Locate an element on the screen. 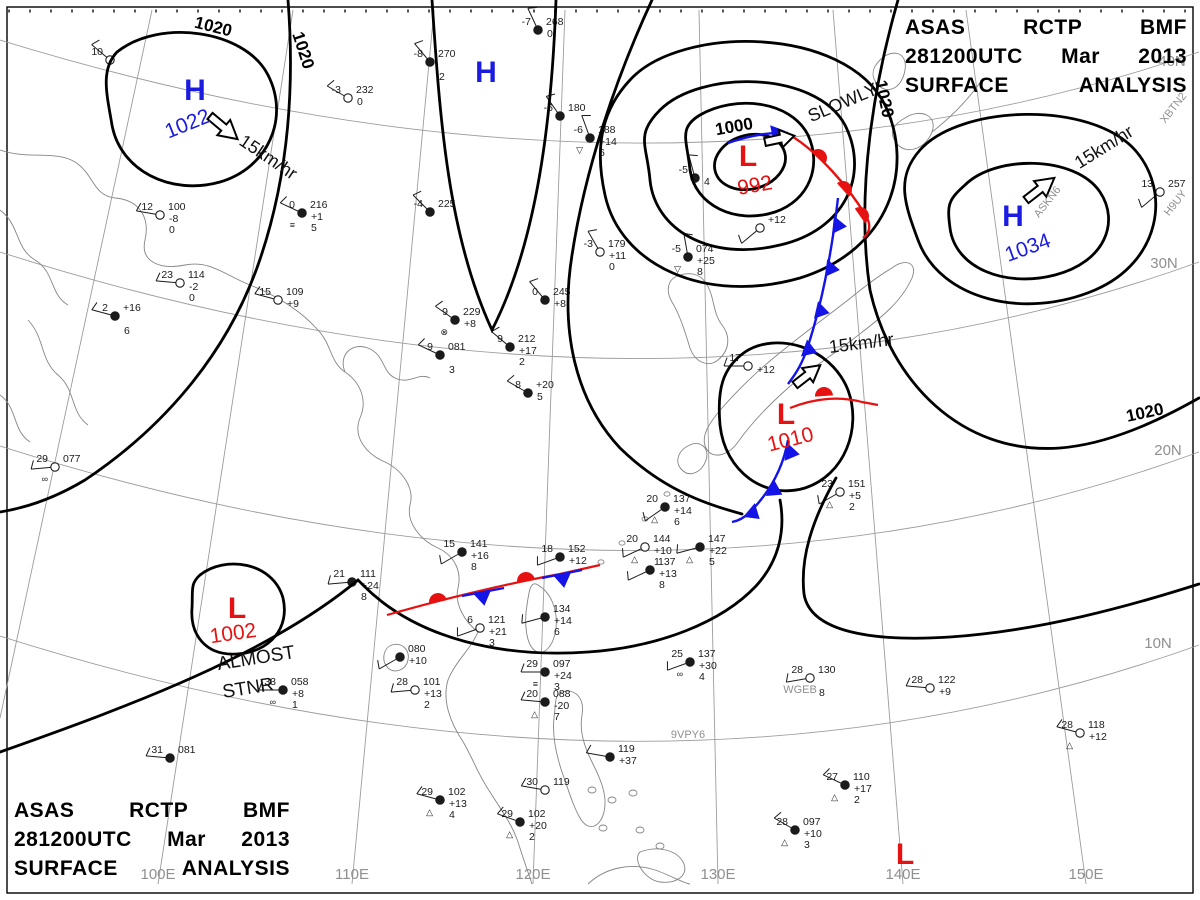 This screenshot has height=900, width=1200. station-temp: 0 is located at coordinates (292, 205).